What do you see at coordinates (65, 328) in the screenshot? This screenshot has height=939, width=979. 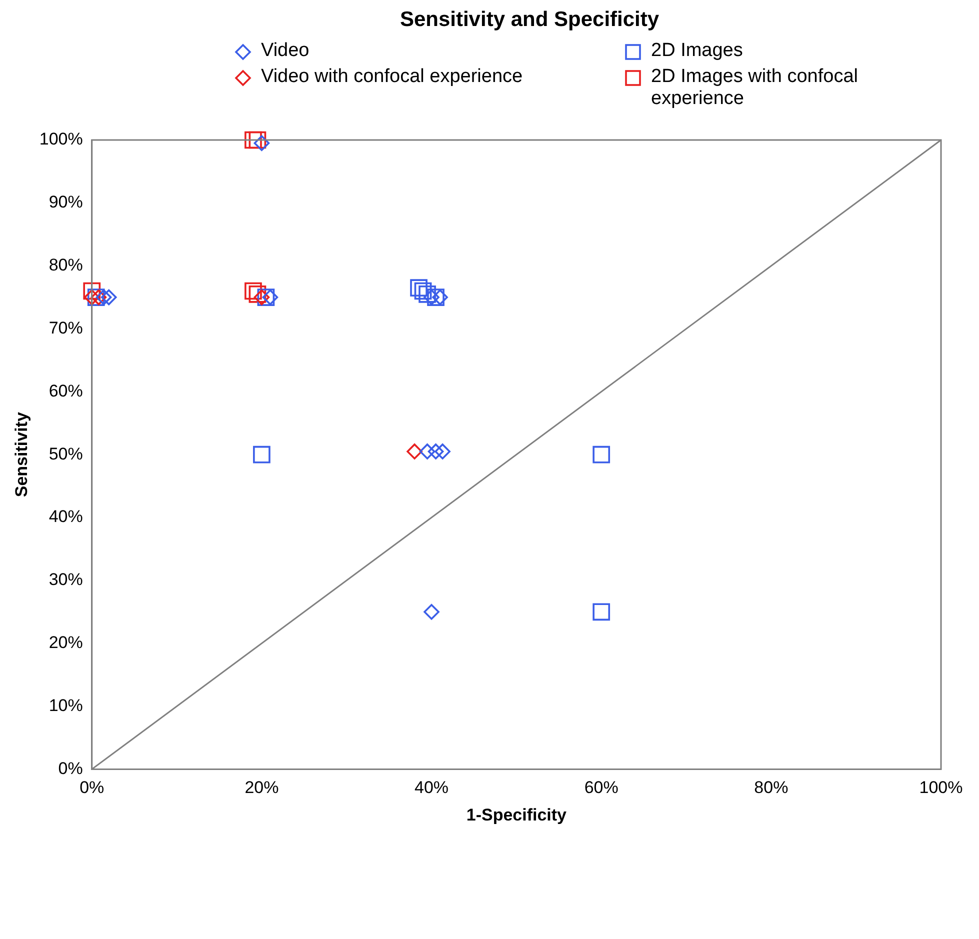 I see `y-tick-label: 70%` at bounding box center [65, 328].